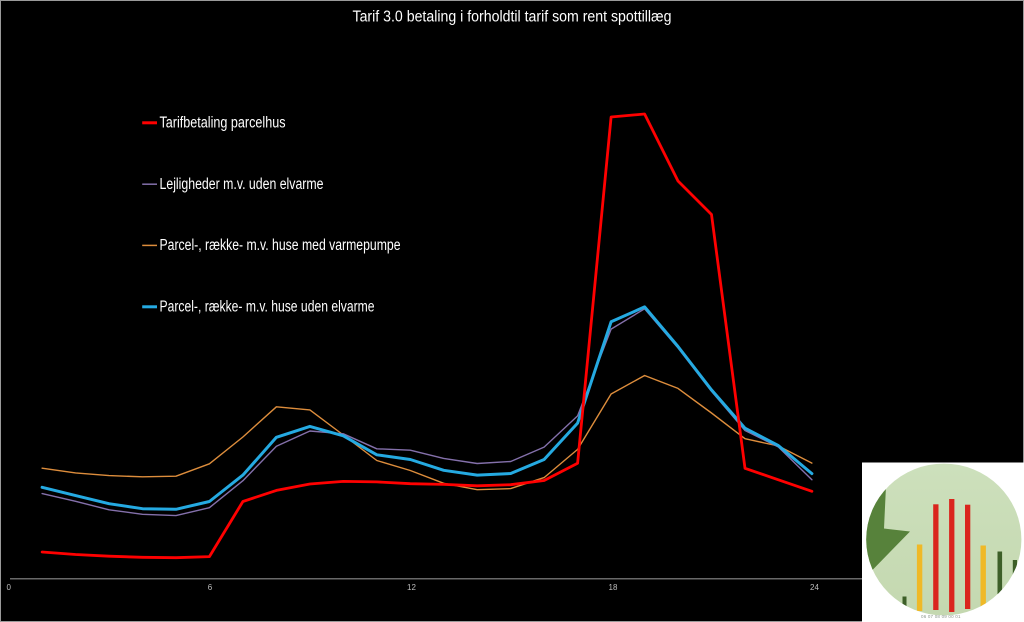 Image resolution: width=1024 pixels, height=622 pixels. Describe the element at coordinates (8, 587) in the screenshot. I see `svg-text: 0` at that location.